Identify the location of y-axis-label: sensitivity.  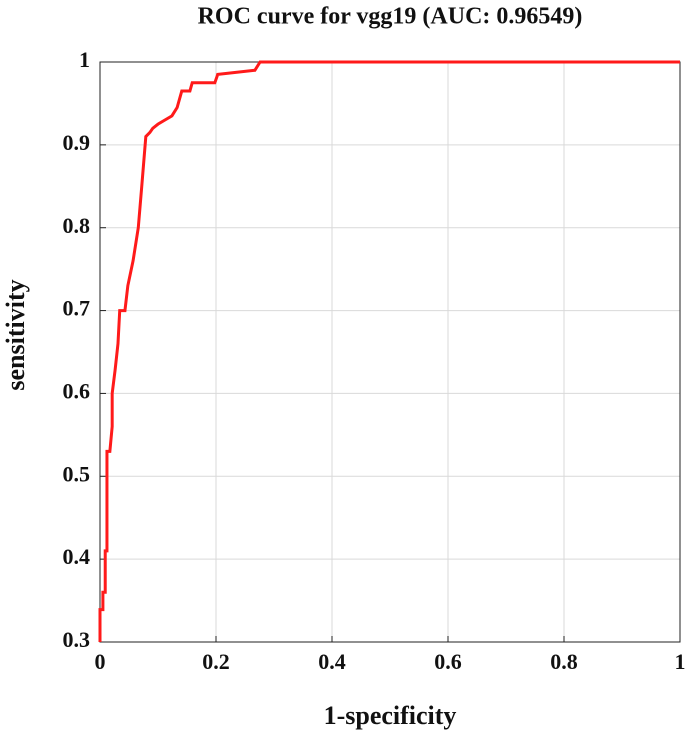
(15, 334).